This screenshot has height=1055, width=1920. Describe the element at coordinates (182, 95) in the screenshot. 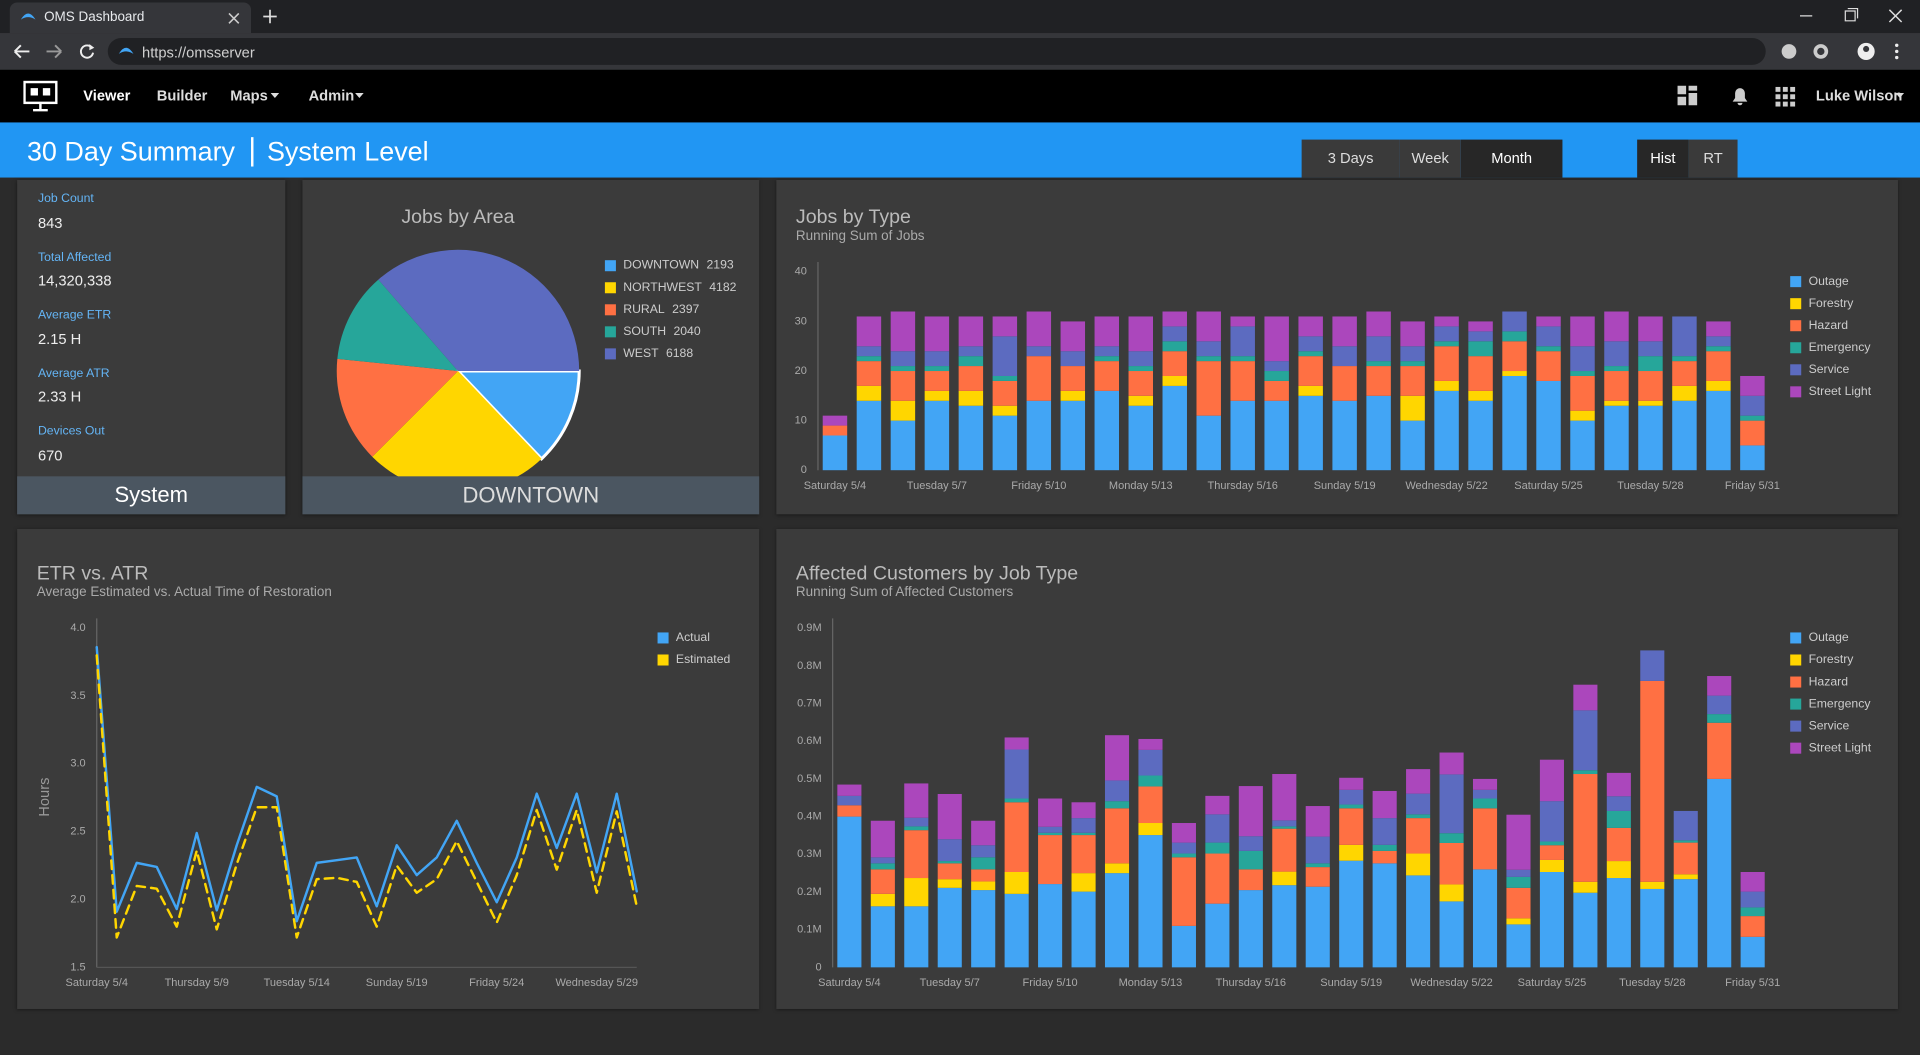

I see `nav-item: Builder` at that location.